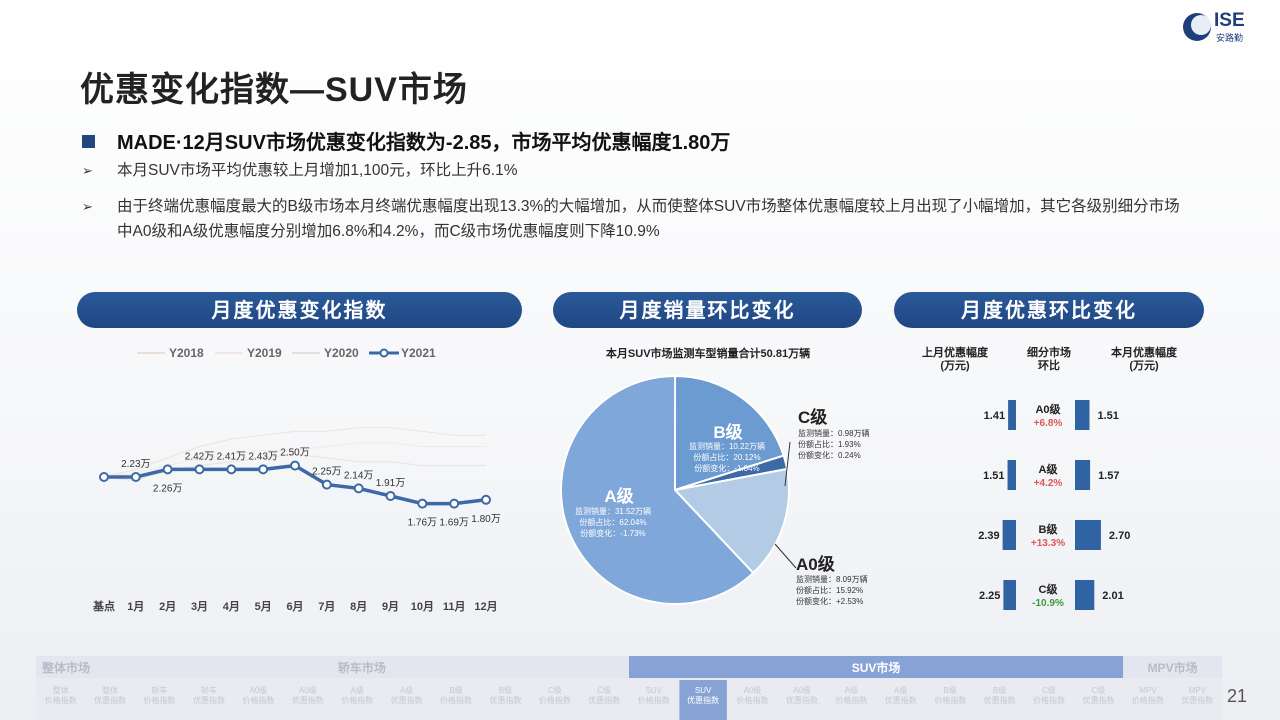 Image resolution: width=1280 pixels, height=720 pixels. Describe the element at coordinates (815, 564) in the screenshot. I see `slice-label: A0级` at that location.